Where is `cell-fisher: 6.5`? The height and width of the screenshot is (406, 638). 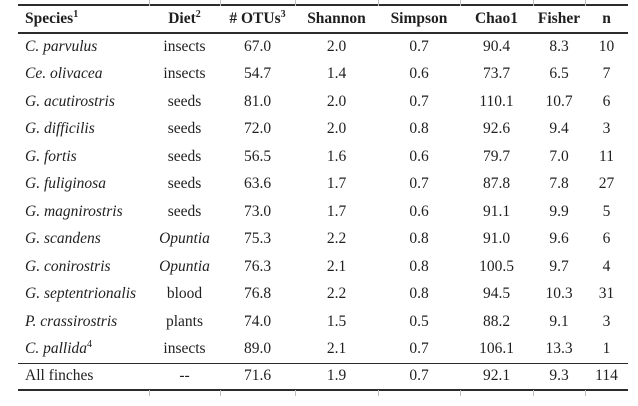
cell-fisher: 6.5 is located at coordinates (559, 74).